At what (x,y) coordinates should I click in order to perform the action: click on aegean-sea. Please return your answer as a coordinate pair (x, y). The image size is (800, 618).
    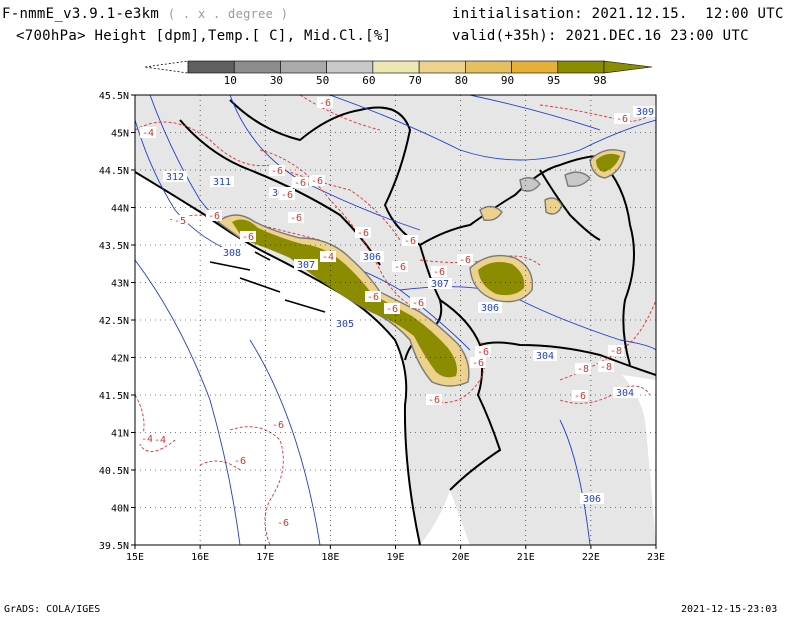
    Looking at the image, I should click on (639, 460).